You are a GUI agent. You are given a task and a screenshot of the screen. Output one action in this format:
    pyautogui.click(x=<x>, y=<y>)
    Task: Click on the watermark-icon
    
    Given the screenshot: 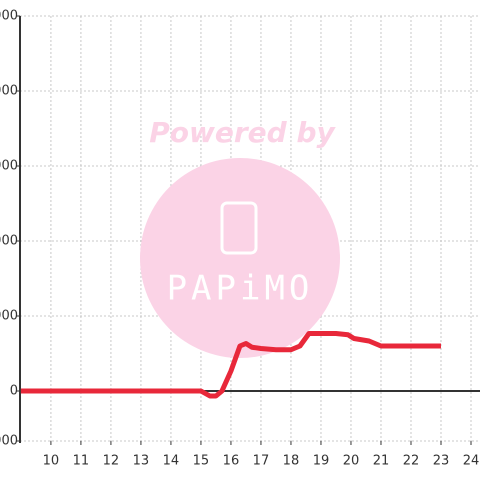 What is the action you would take?
    pyautogui.click(x=239, y=228)
    